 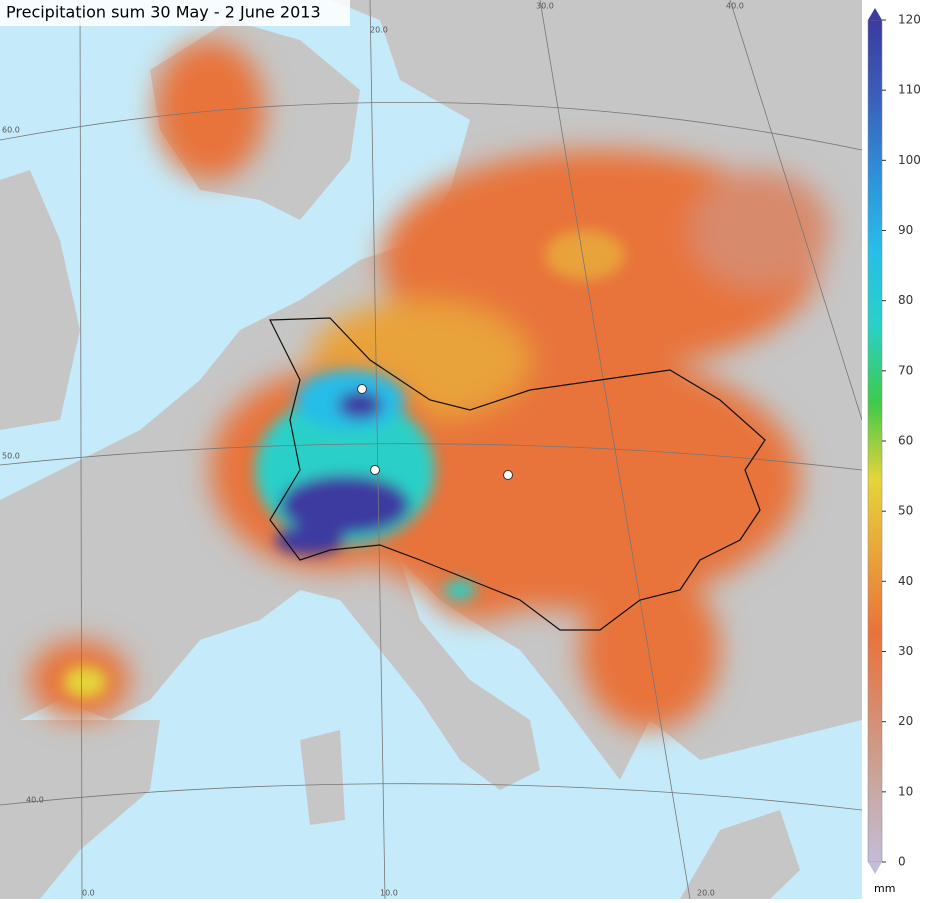 I want to click on colorbar-tick-label: 90, so click(x=905, y=230).